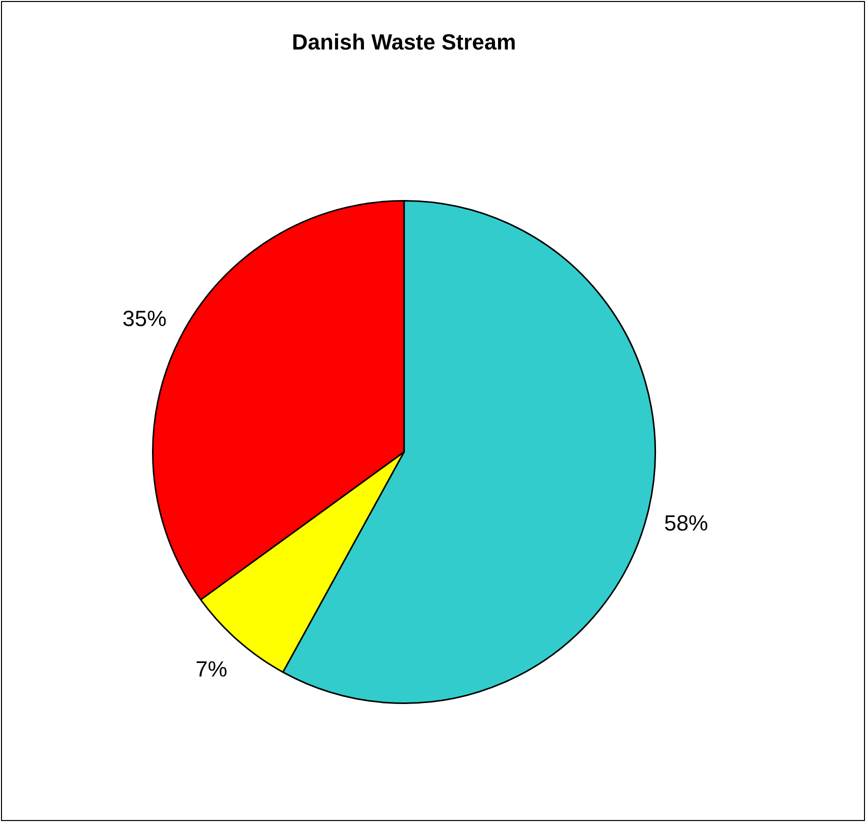 The height and width of the screenshot is (822, 866). I want to click on chart-title: Danish Waste Stream, so click(404, 41).